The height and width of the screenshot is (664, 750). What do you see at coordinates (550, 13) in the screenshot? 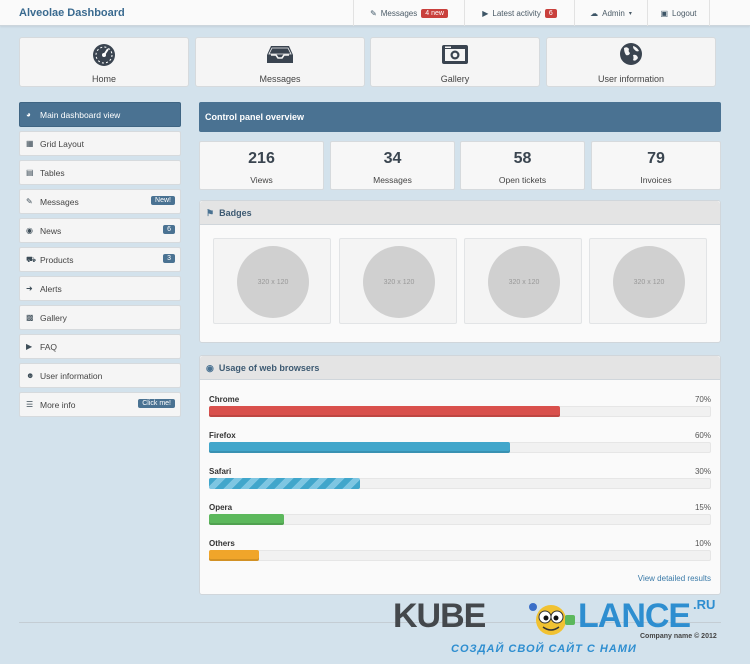
I see `activity-badge: 6` at bounding box center [550, 13].